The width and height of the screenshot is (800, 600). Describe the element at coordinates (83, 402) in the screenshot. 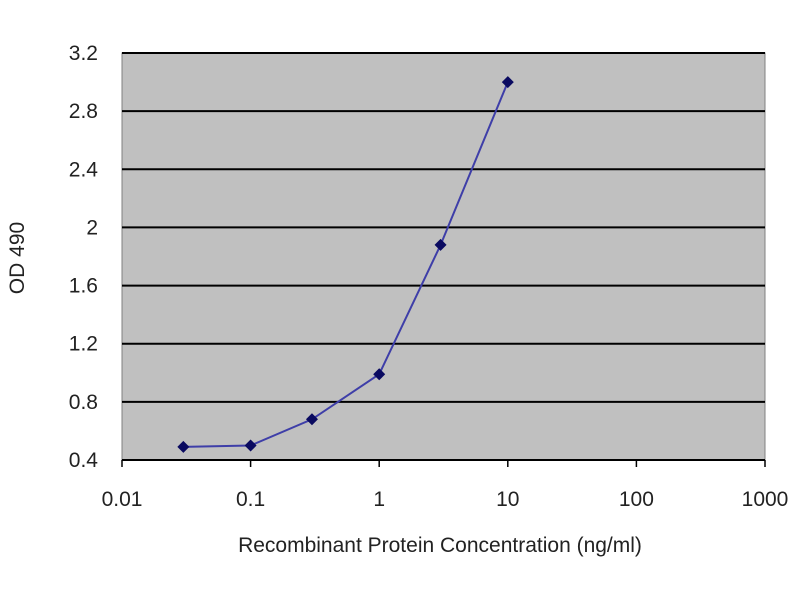

I see `y-tick-label: 0.8` at that location.